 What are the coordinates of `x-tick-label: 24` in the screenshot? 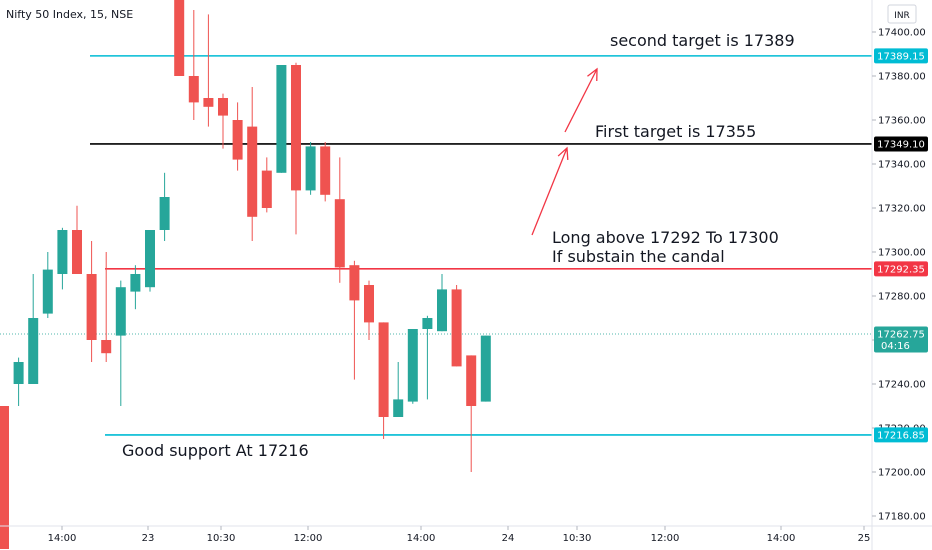 It's located at (508, 538).